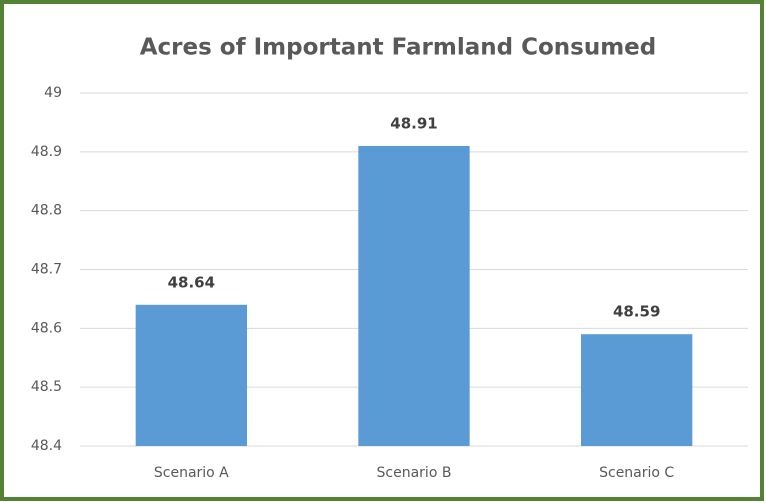  What do you see at coordinates (46, 387) in the screenshot?
I see `y-tick-label: 48.5` at bounding box center [46, 387].